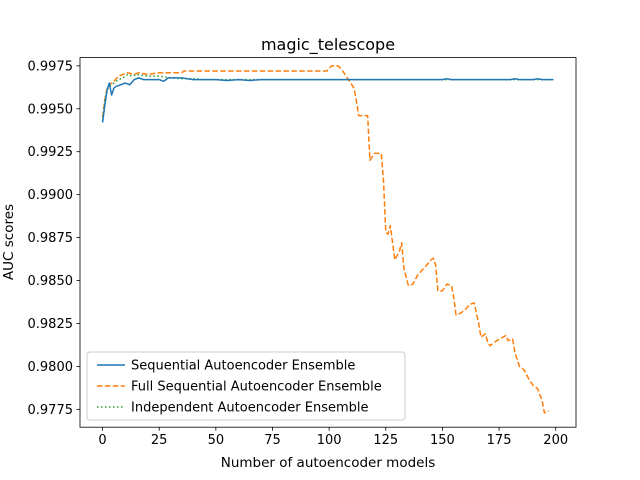  I want to click on y-tick-label: 0.9975, so click(51, 66).